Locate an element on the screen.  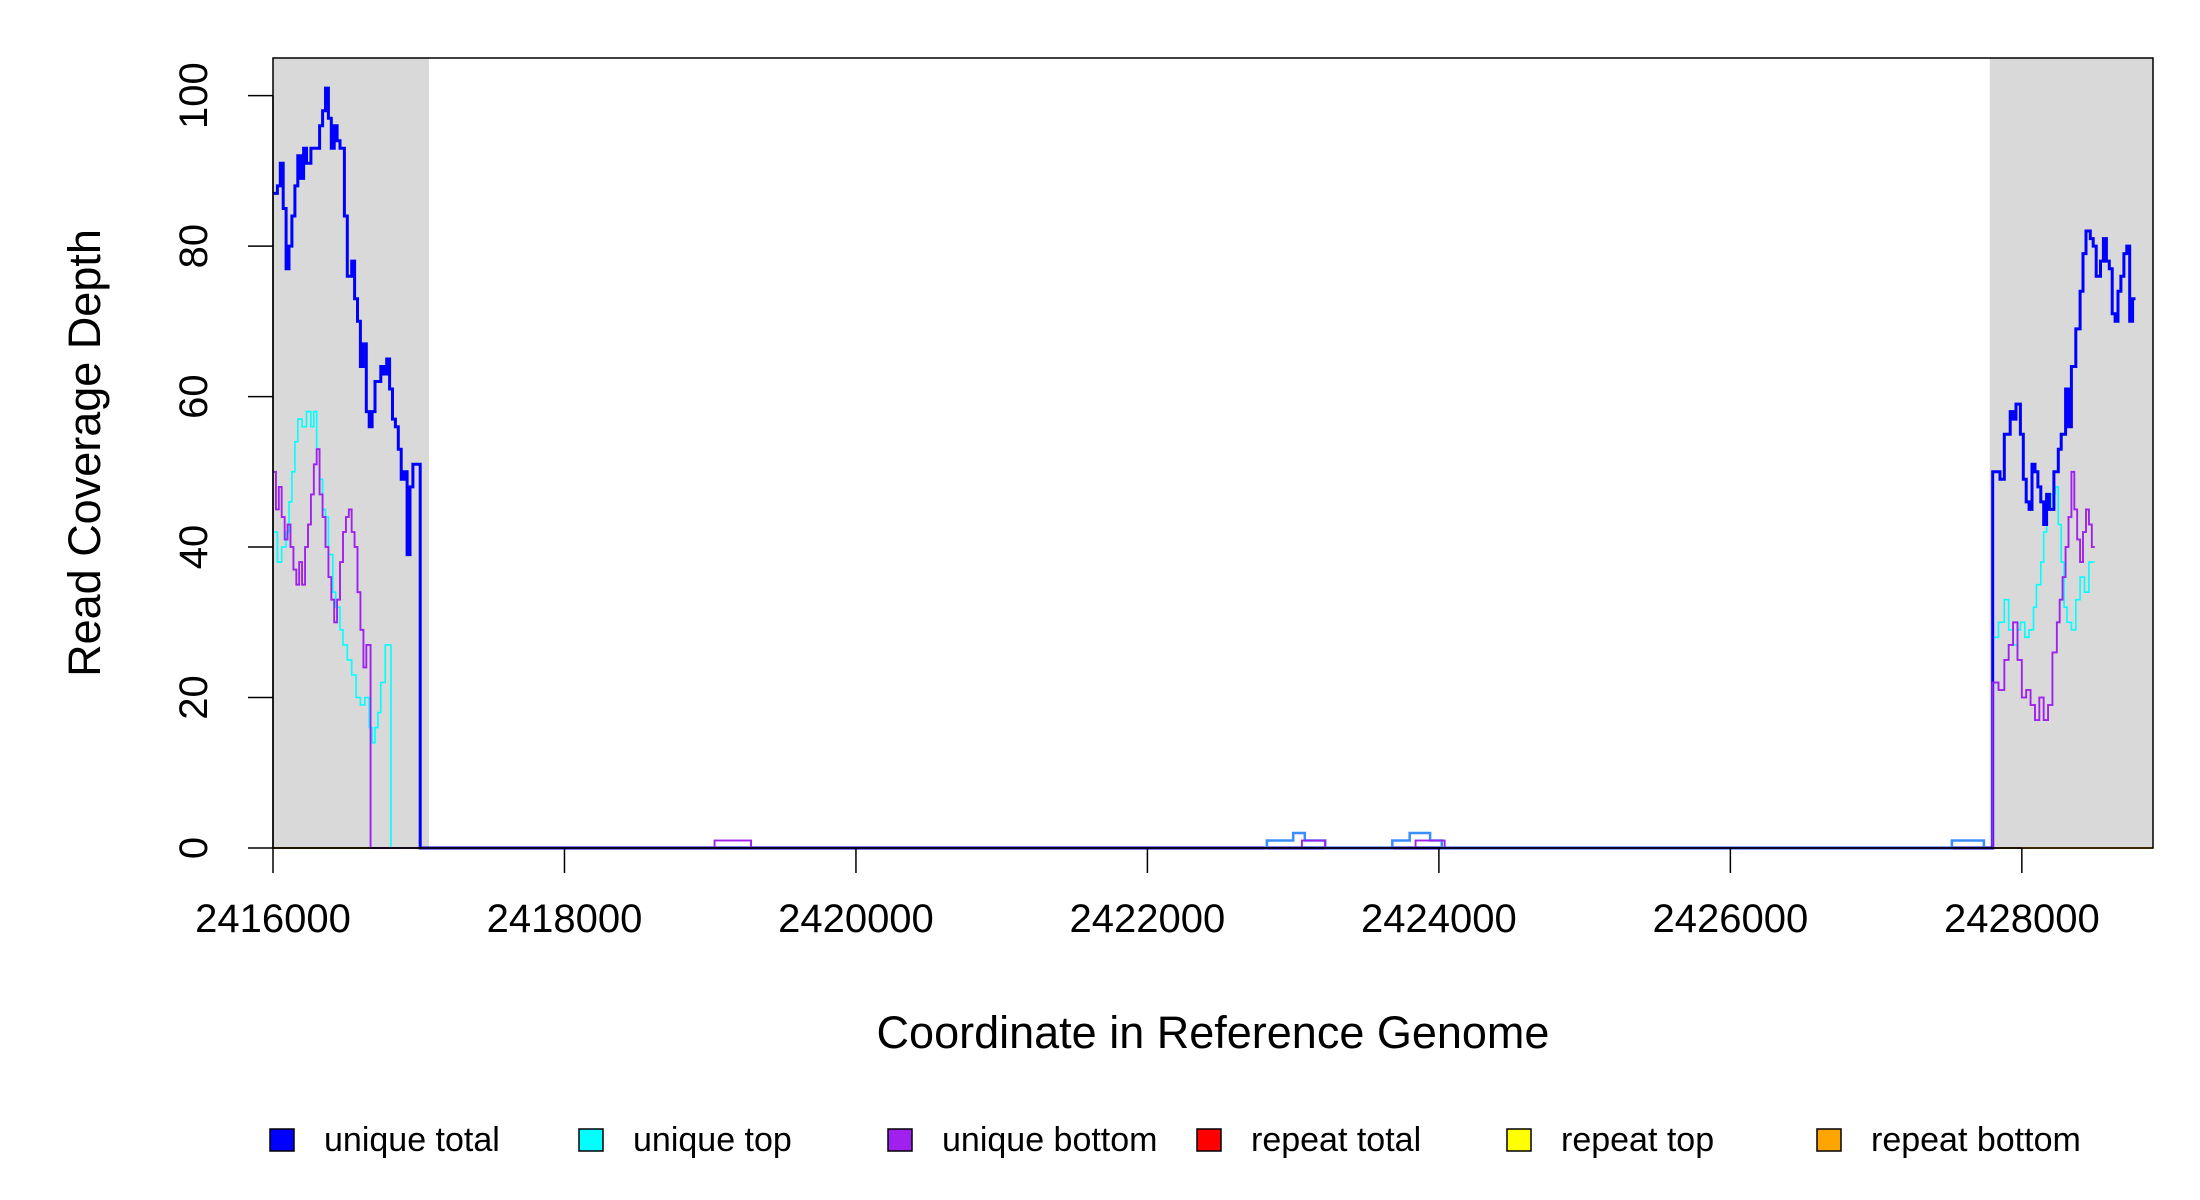
x-tick-label: 2426000 is located at coordinates (1730, 919).